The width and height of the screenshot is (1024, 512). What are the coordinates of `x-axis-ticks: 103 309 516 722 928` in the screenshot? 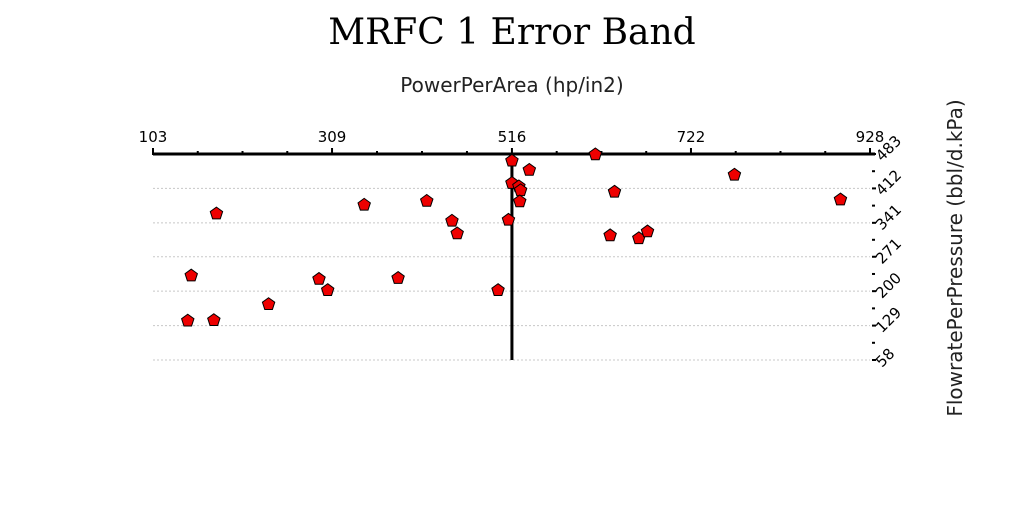 It's located at (512, 141).